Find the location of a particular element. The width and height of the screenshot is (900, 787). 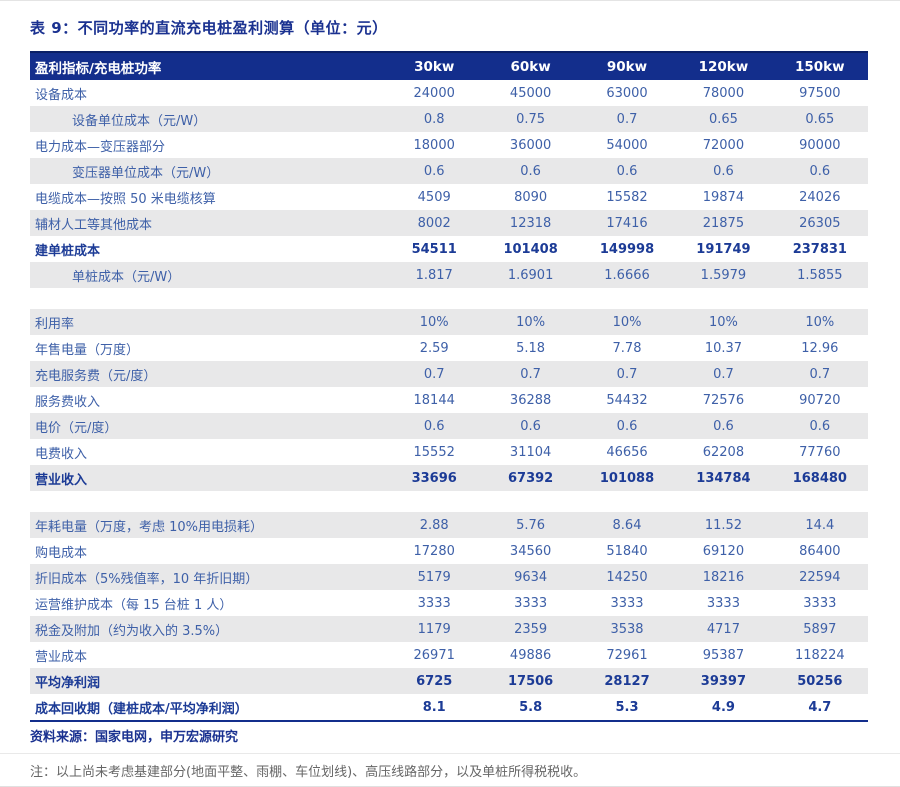

row-value: 62208 is located at coordinates (723, 452).